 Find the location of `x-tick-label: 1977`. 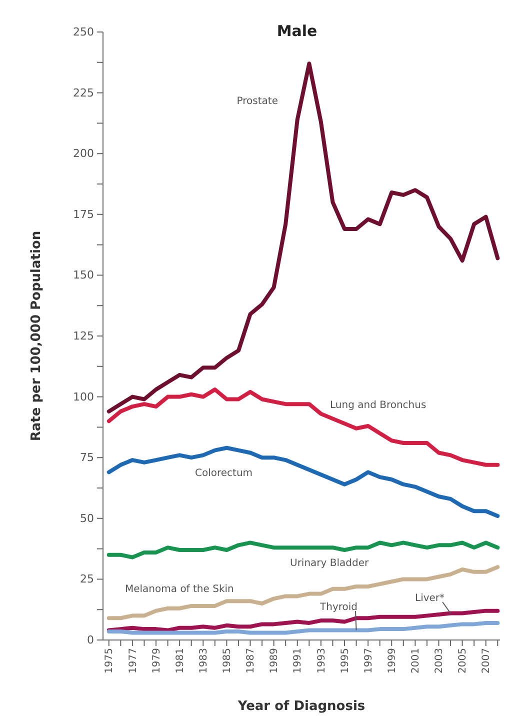

x-tick-label: 1977 is located at coordinates (133, 661).